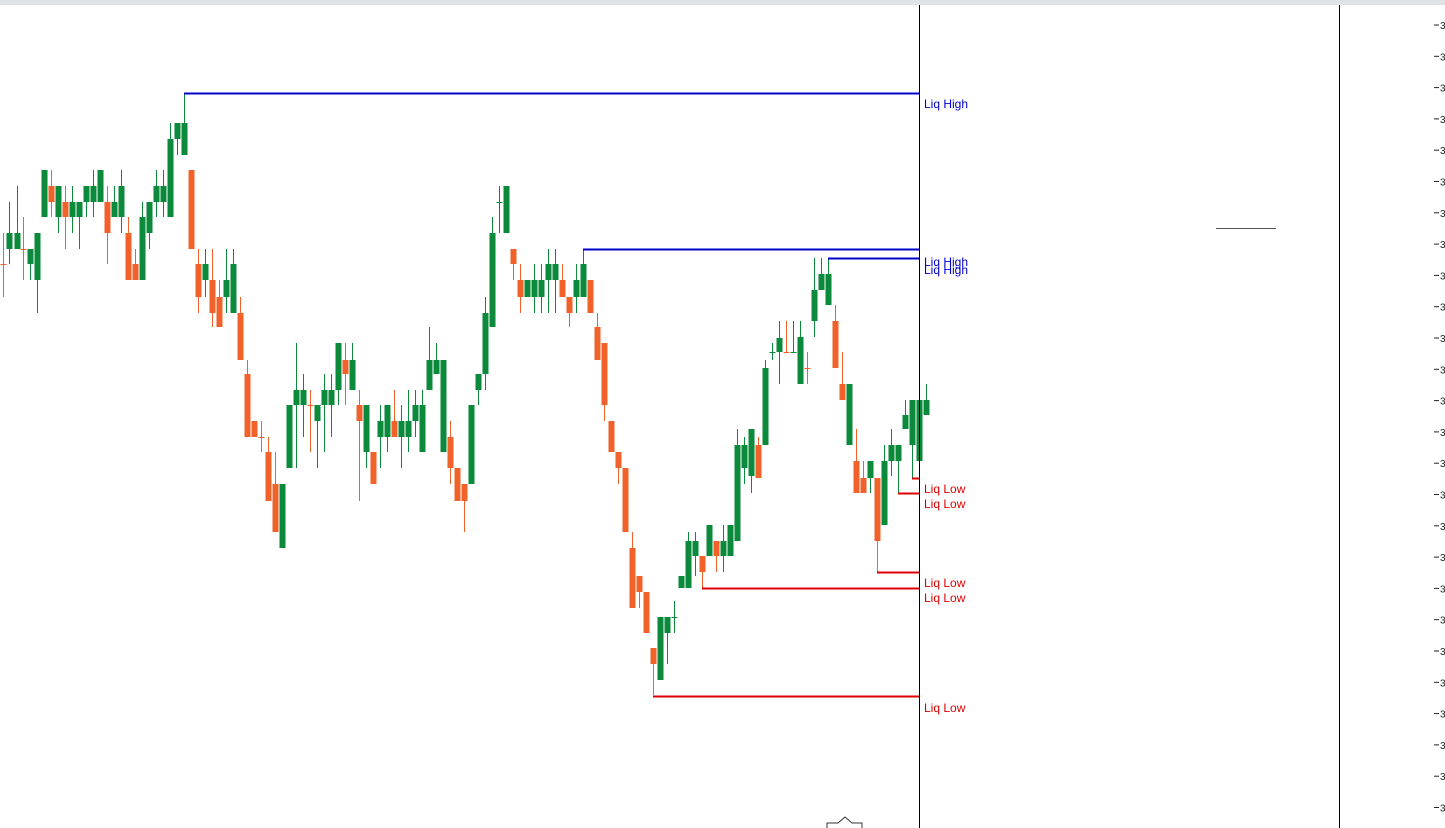  Describe the element at coordinates (946, 104) in the screenshot. I see `liq-level-label: Liq High` at that location.